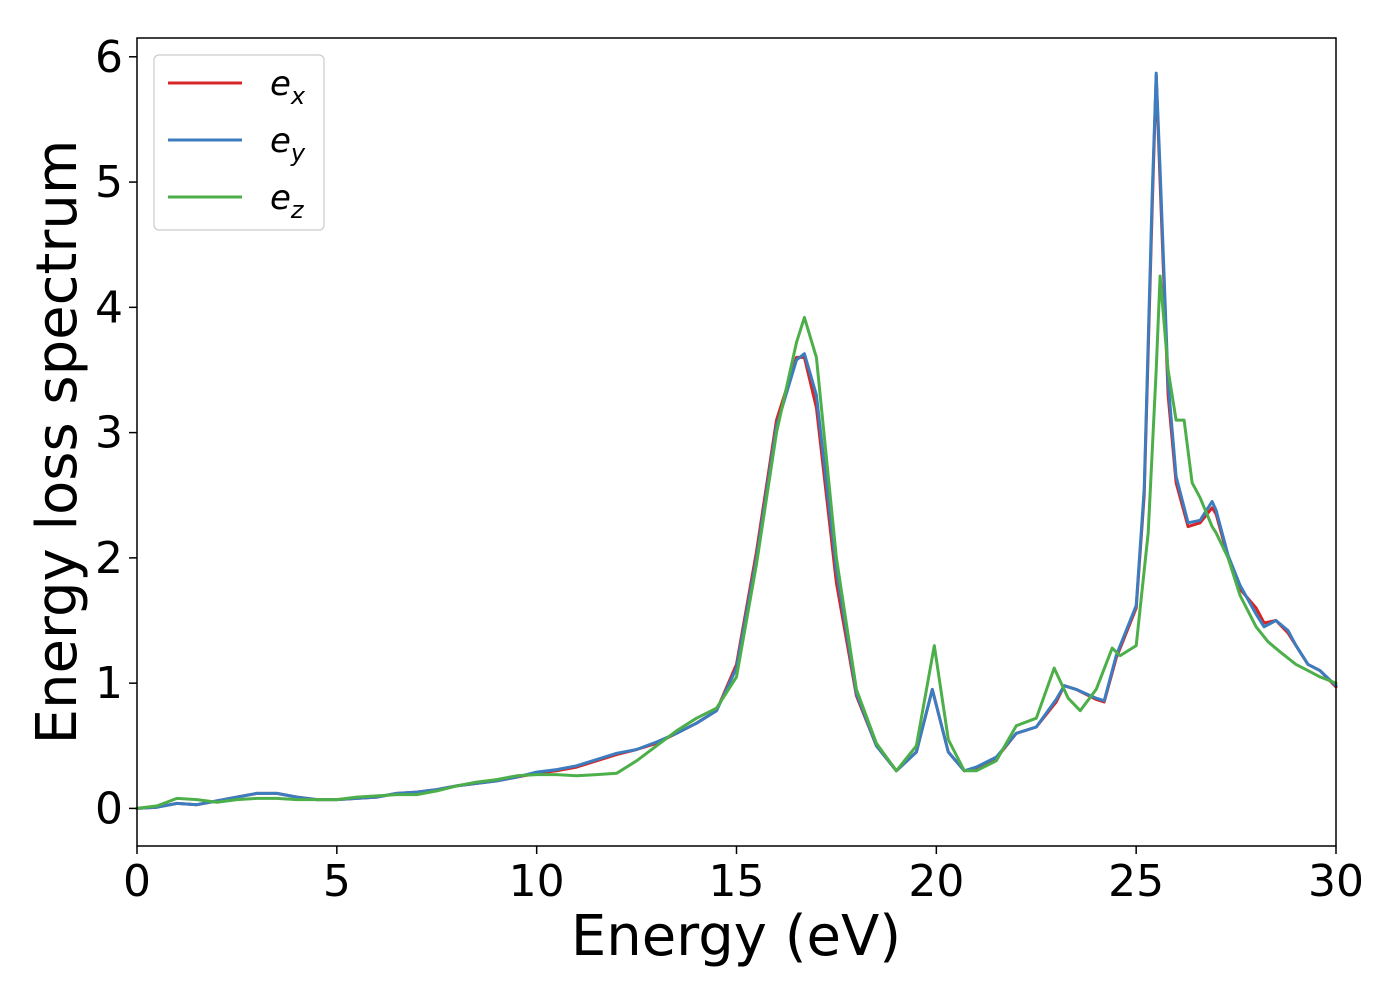 This screenshot has width=1400, height=1000. What do you see at coordinates (109, 57) in the screenshot?
I see `y-tick-label: 6` at bounding box center [109, 57].